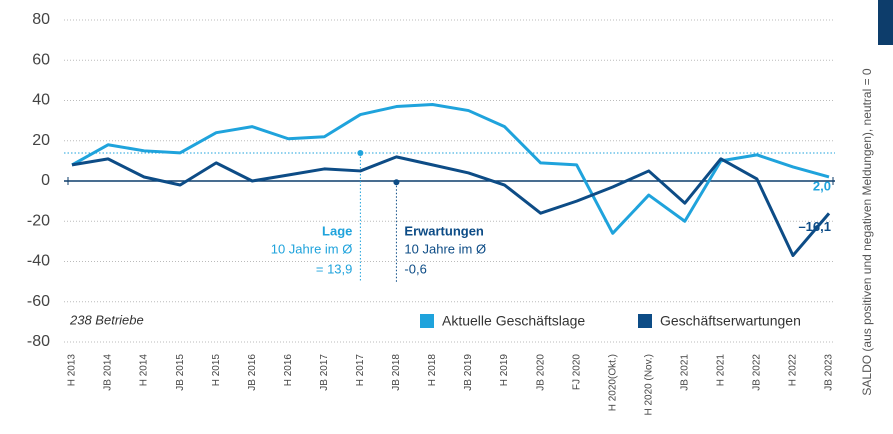  I want to click on legend-label: Geschäftserwartungen, so click(730, 321).